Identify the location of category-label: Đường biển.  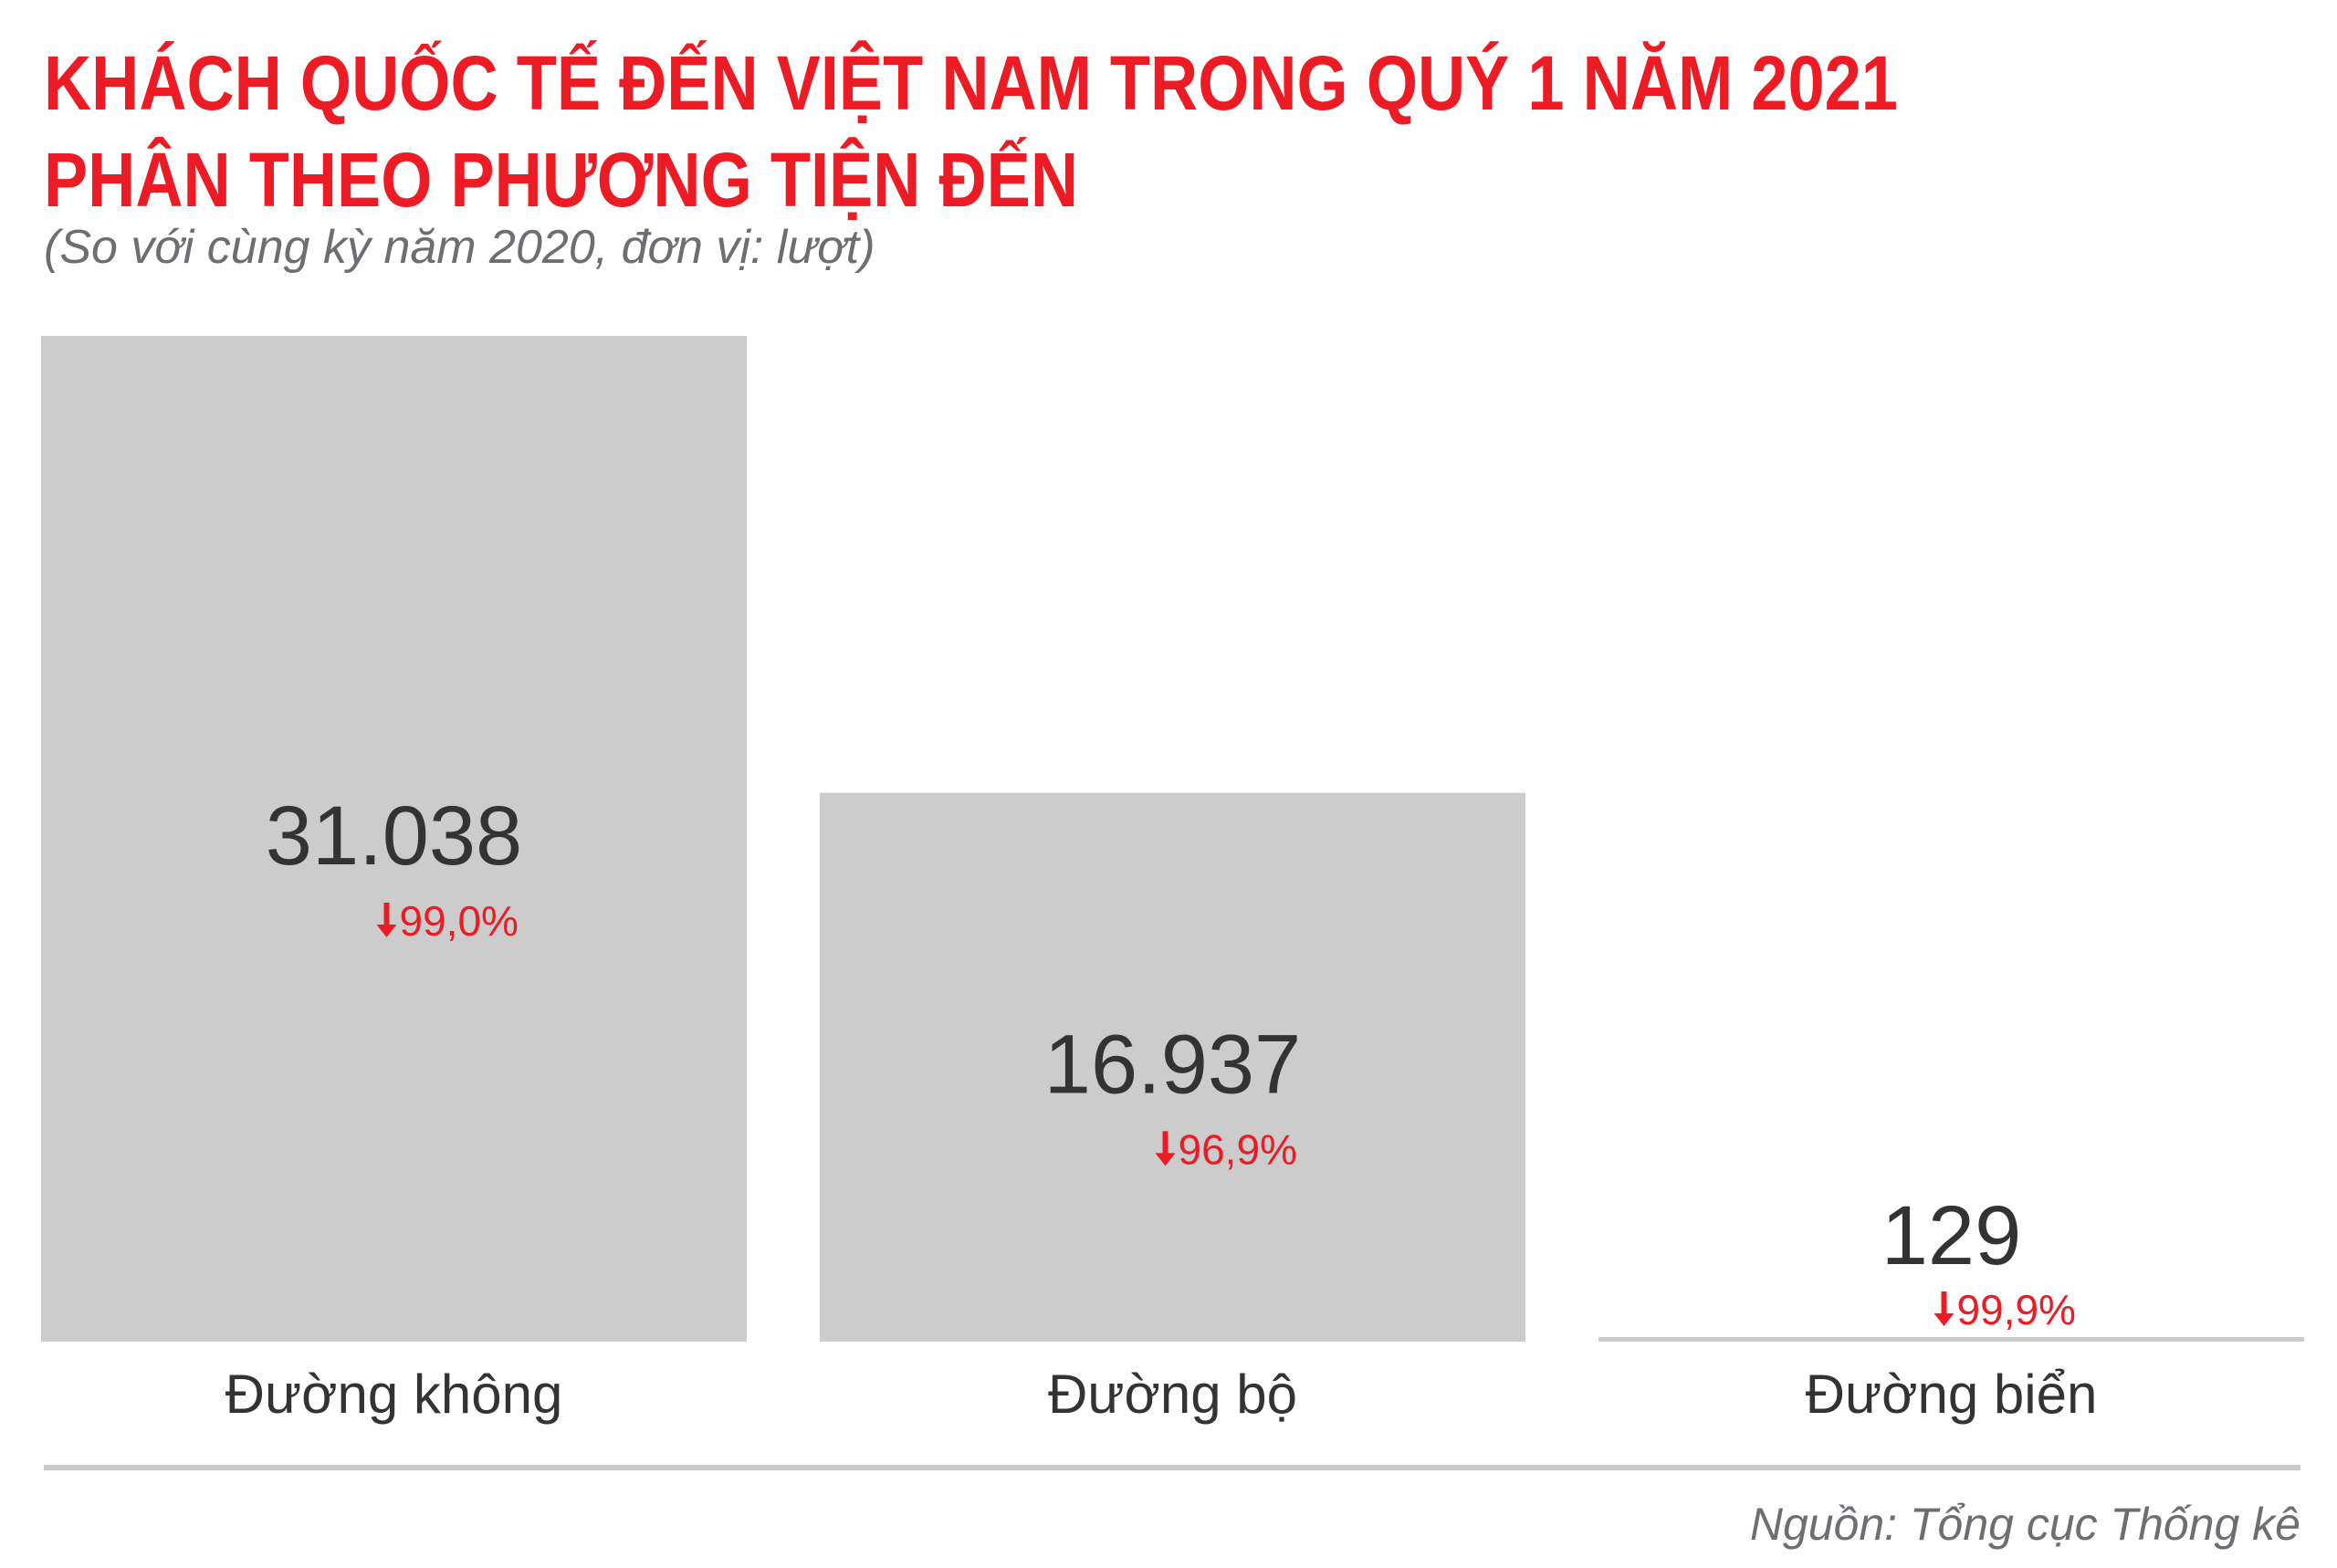
(1952, 1394).